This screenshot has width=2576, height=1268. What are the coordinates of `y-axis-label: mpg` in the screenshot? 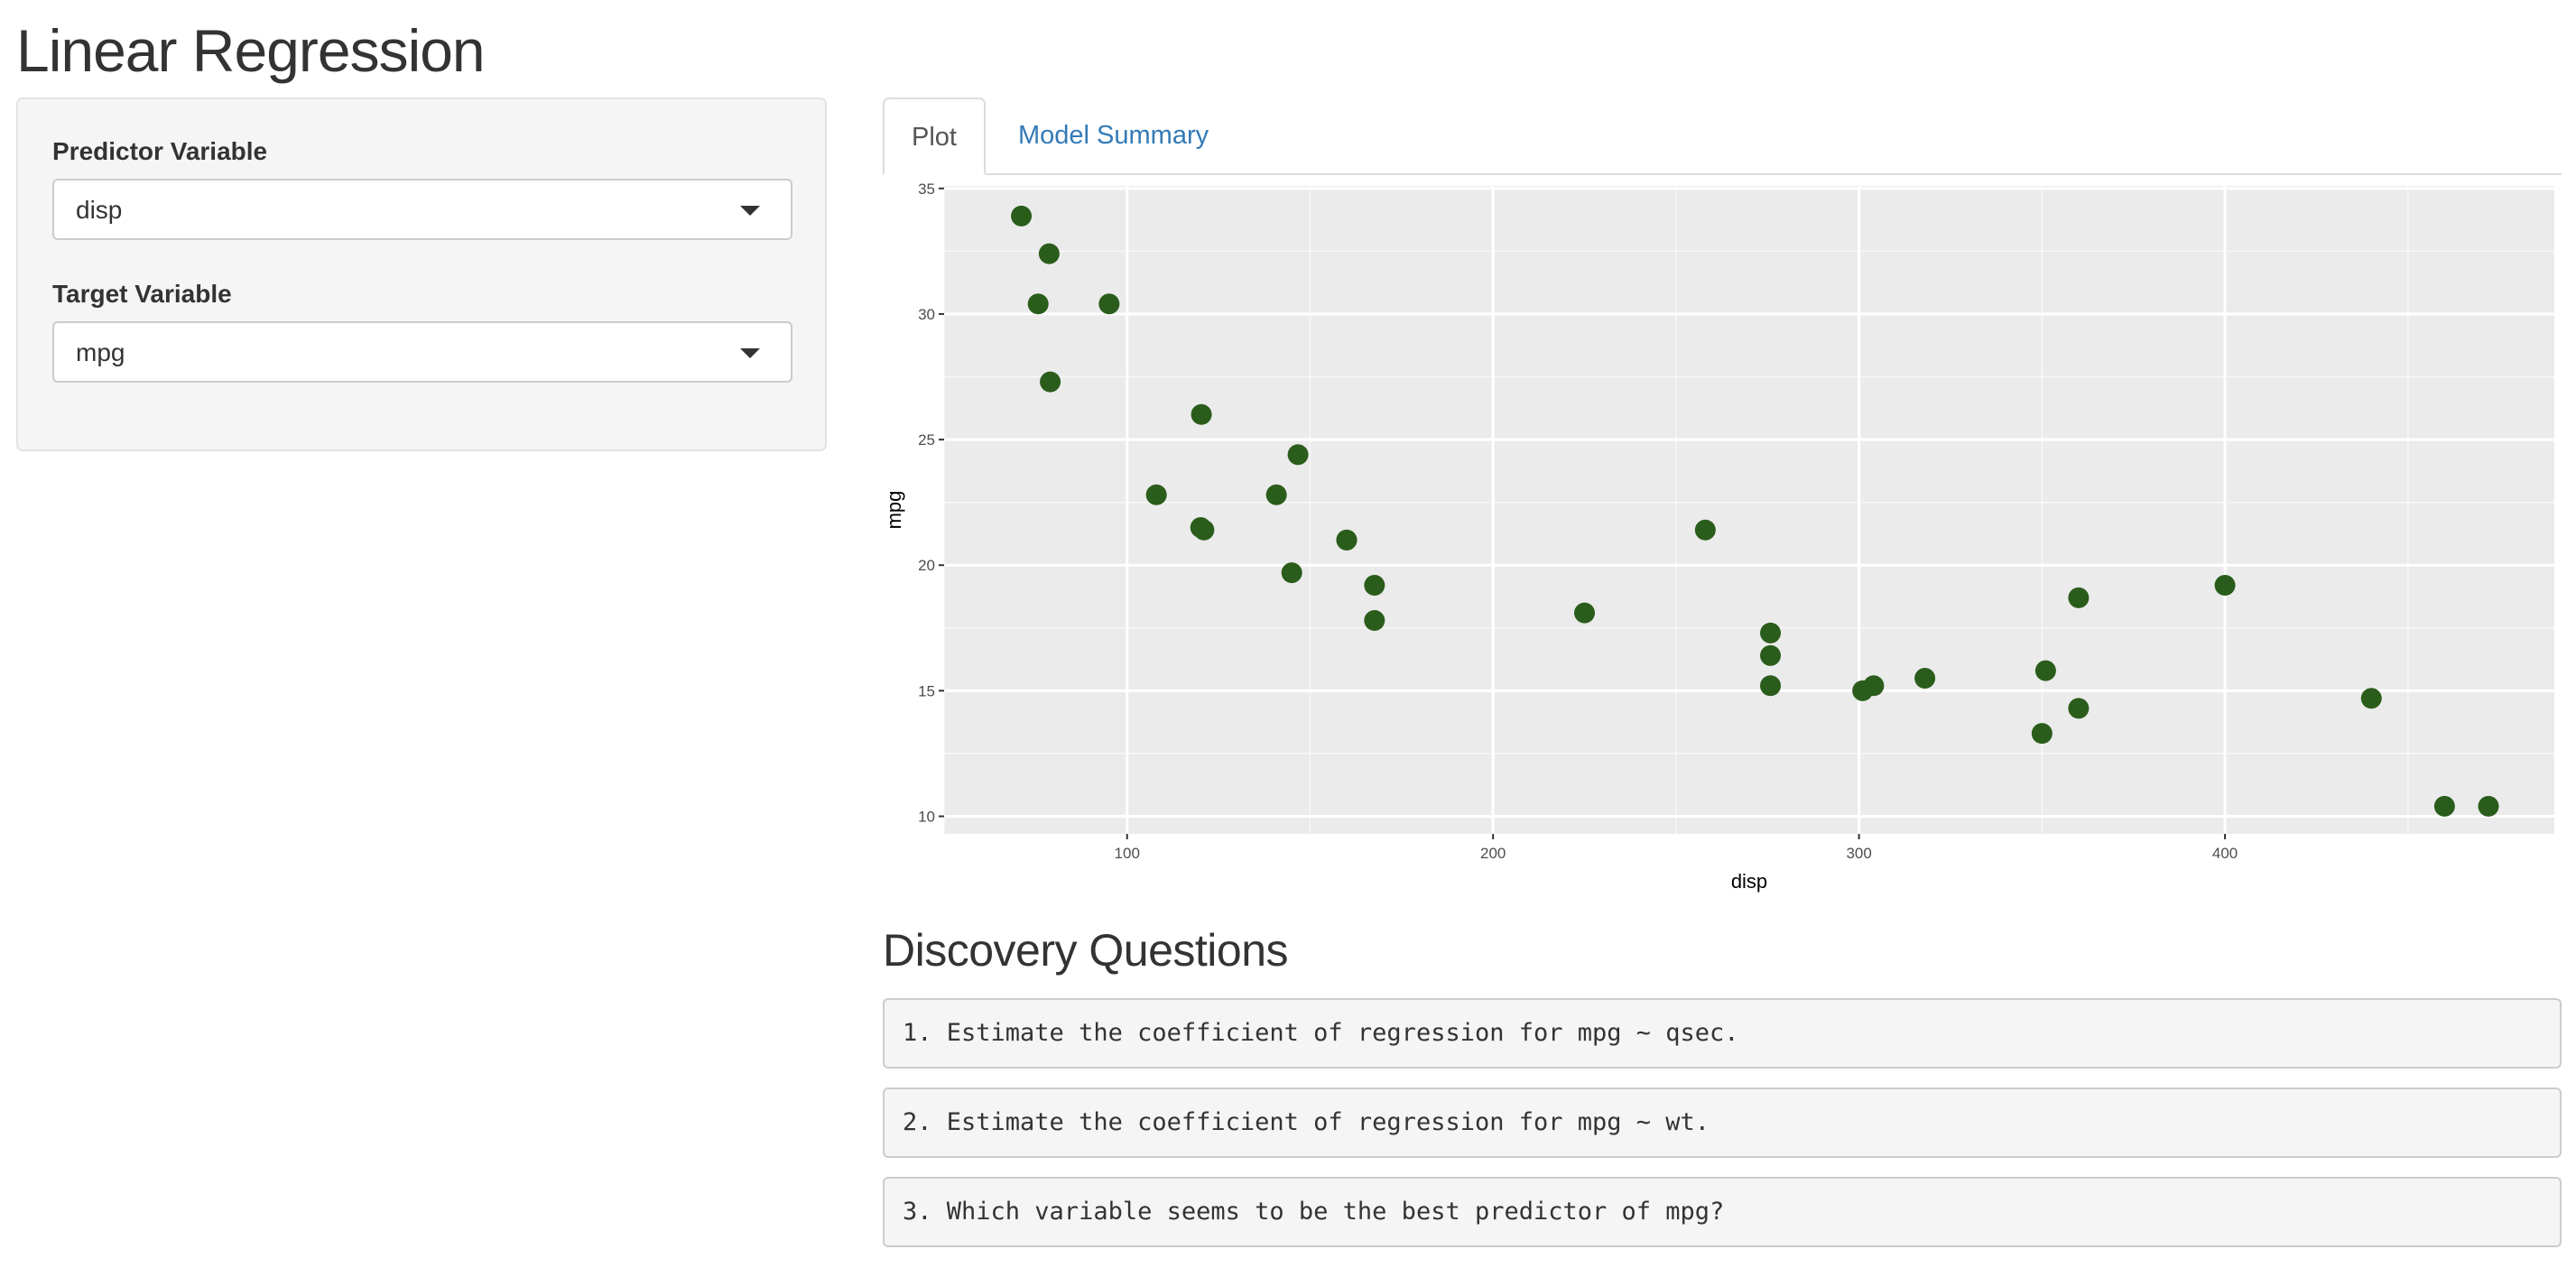 It's located at (894, 510).